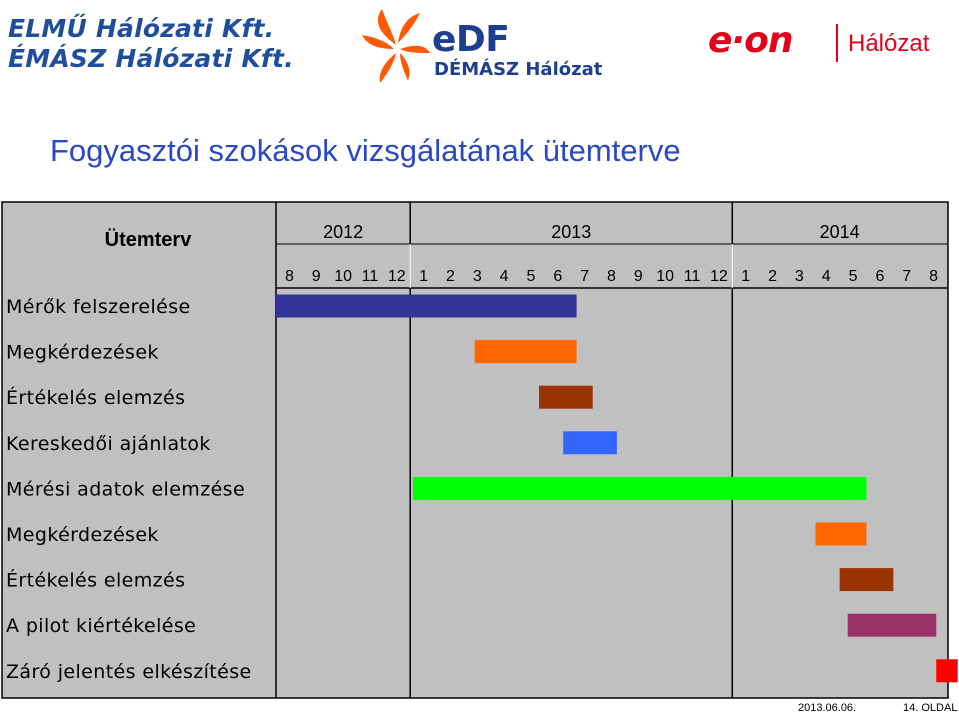 The image size is (959, 714). Describe the element at coordinates (750, 40) in the screenshot. I see `eon-logo-text: e·on` at that location.